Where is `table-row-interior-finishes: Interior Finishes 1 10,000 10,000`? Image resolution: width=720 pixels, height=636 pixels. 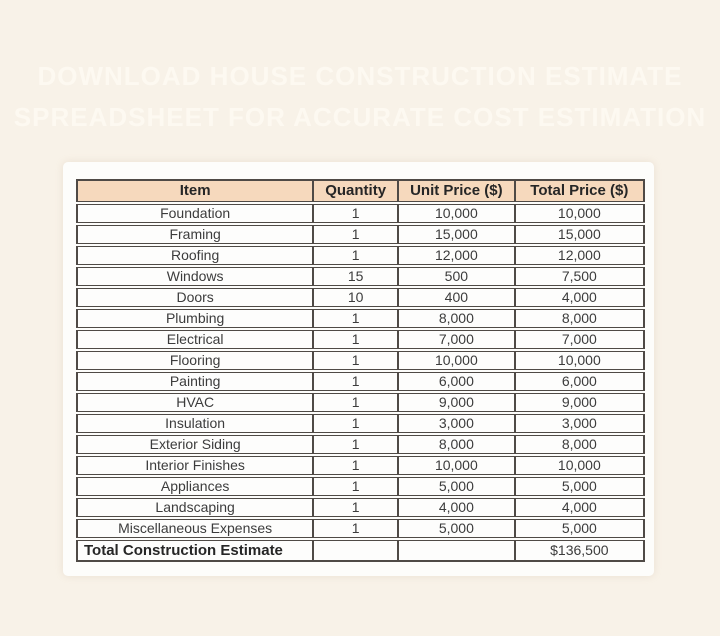 table-row-interior-finishes: Interior Finishes 1 10,000 10,000 is located at coordinates (360, 465).